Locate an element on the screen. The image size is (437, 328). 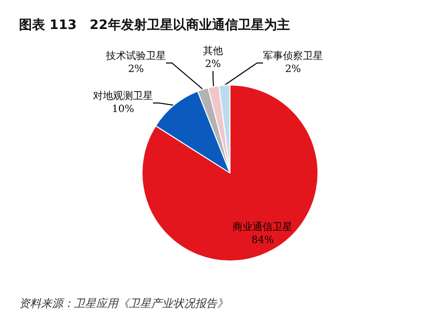
slice-label: 技术试验卫星 is located at coordinates (135, 56).